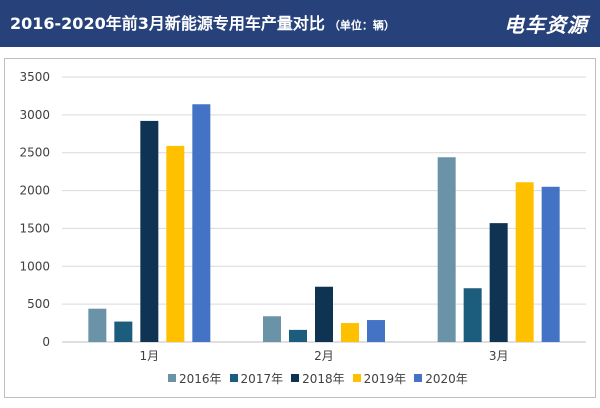  Describe the element at coordinates (34, 191) in the screenshot. I see `y-tick-label: 2000` at that location.